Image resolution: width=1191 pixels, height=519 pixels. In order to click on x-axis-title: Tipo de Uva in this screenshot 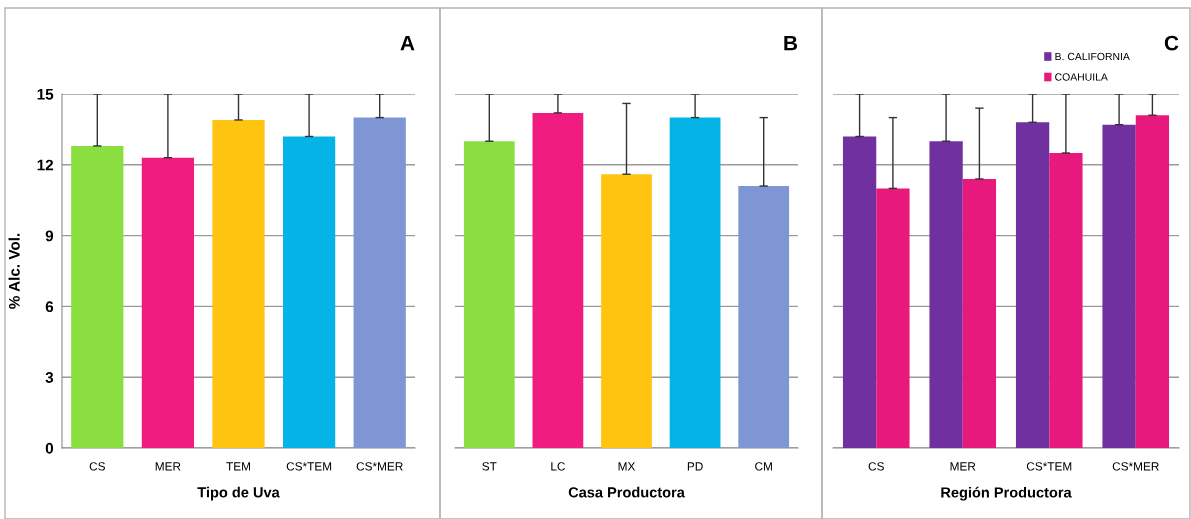, I will do `click(238, 493)`.